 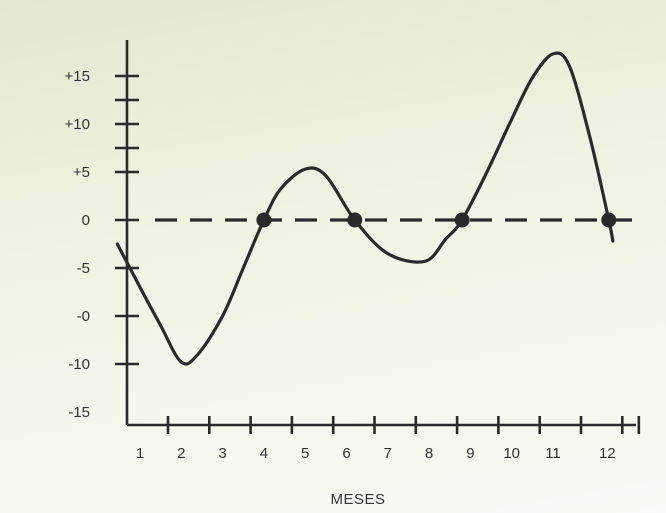 What do you see at coordinates (305, 453) in the screenshot?
I see `x-tick-label: 5` at bounding box center [305, 453].